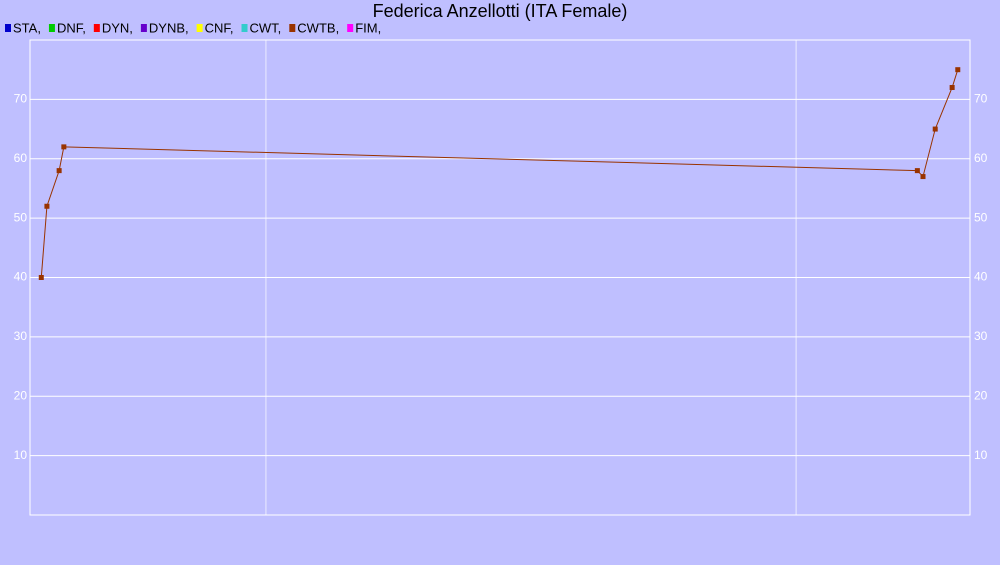 This screenshot has width=1000, height=565. What do you see at coordinates (117, 27) in the screenshot?
I see `legend-label: DYN,` at bounding box center [117, 27].